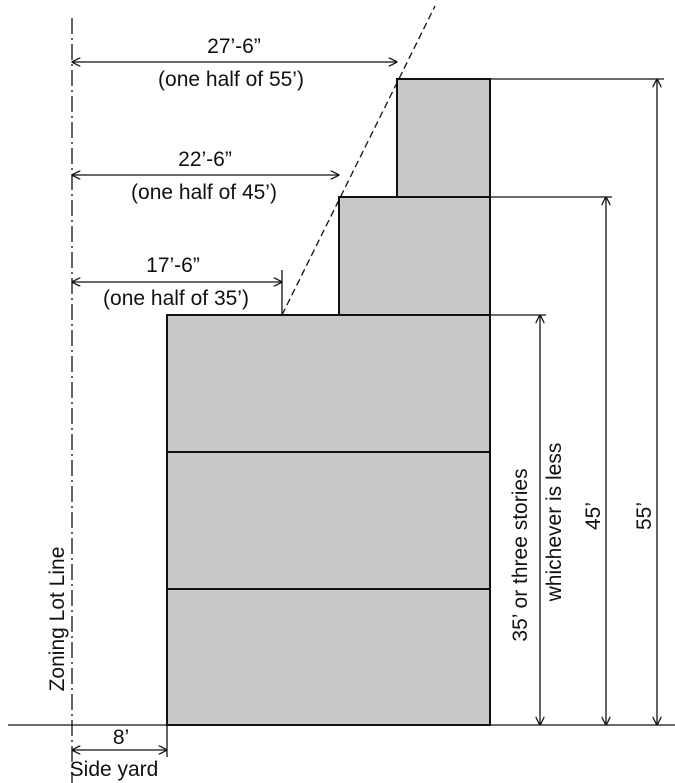 This screenshot has width=675, height=783. What do you see at coordinates (443, 138) in the screenshot?
I see `building-top-tier` at bounding box center [443, 138].